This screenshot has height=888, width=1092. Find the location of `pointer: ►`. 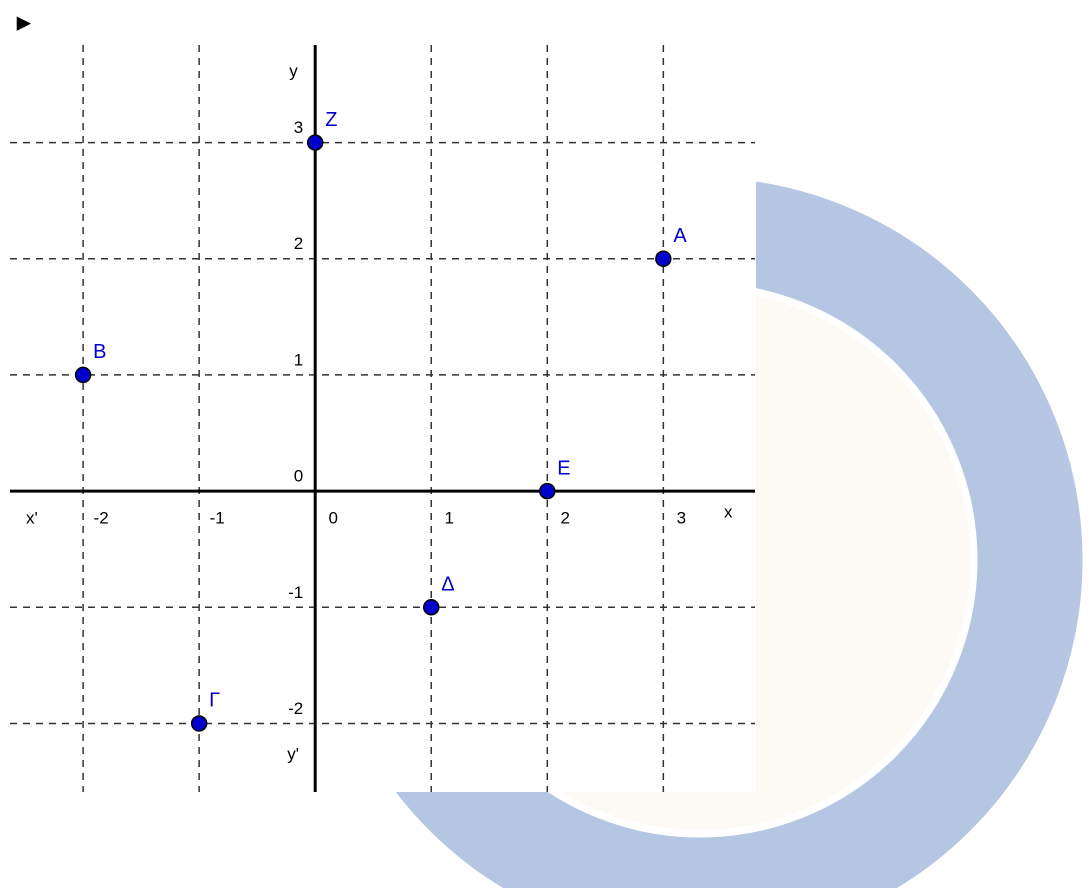

pointer: ► is located at coordinates (24, 22).